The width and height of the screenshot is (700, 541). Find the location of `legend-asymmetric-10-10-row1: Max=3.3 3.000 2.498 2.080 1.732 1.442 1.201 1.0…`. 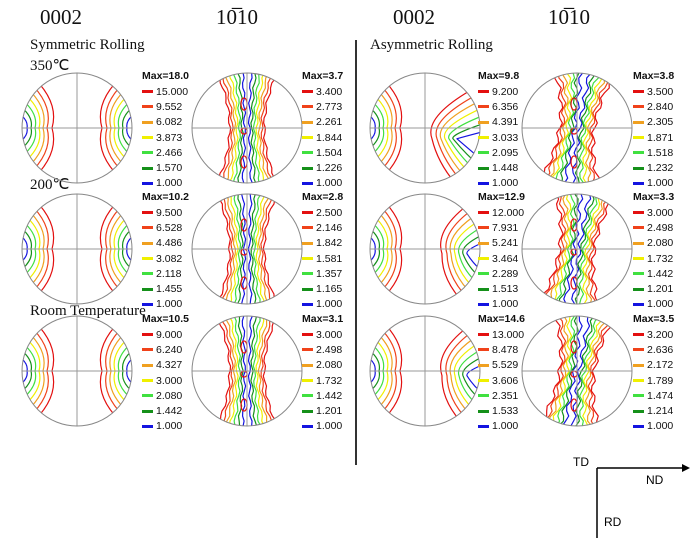

legend-asymmetric-10-10-row1: Max=3.3 3.000 2.498 2.080 1.732 1.442 1.201 1.0… is located at coordinates (653, 251).